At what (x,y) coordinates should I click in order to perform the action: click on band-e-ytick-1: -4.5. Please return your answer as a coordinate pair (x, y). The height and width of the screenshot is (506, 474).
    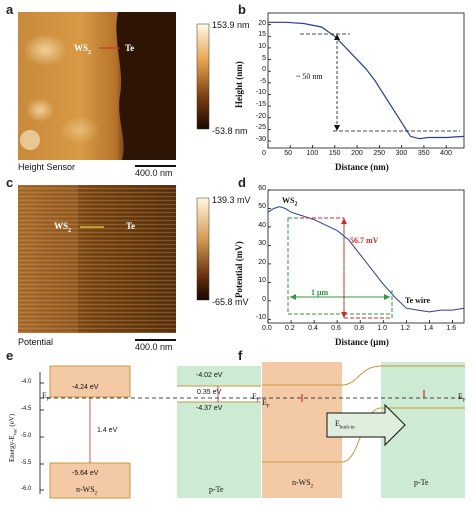
    Looking at the image, I should click on (26, 409).